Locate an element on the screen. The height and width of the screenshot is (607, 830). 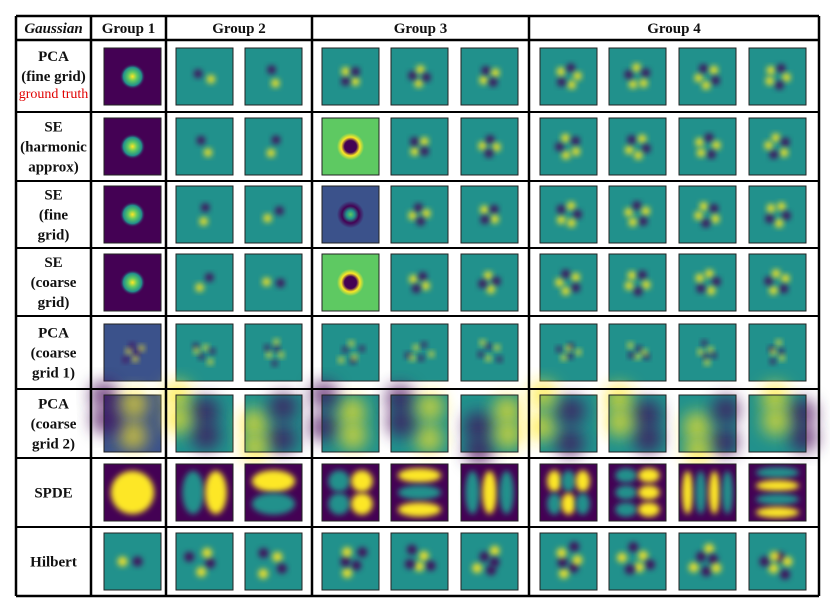
row-label: (fine grid) is located at coordinates (53, 77).